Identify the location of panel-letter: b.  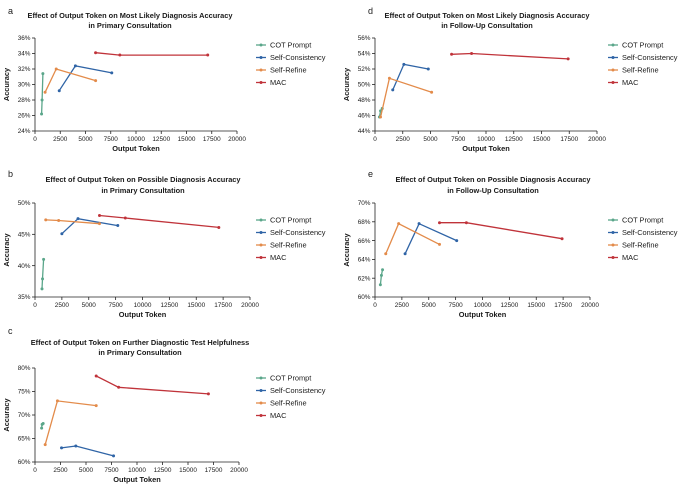
(10, 174).